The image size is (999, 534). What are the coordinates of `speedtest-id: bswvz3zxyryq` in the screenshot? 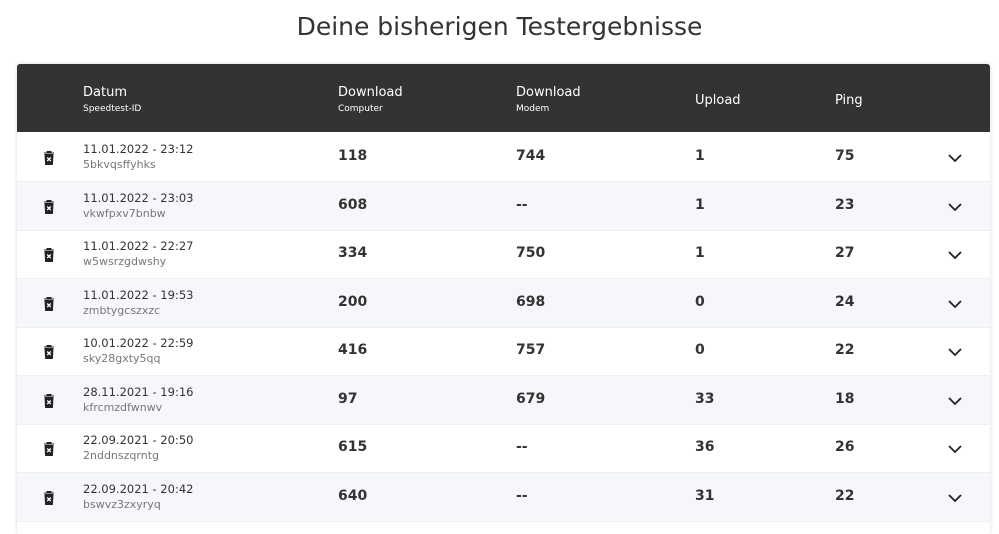 It's located at (122, 504).